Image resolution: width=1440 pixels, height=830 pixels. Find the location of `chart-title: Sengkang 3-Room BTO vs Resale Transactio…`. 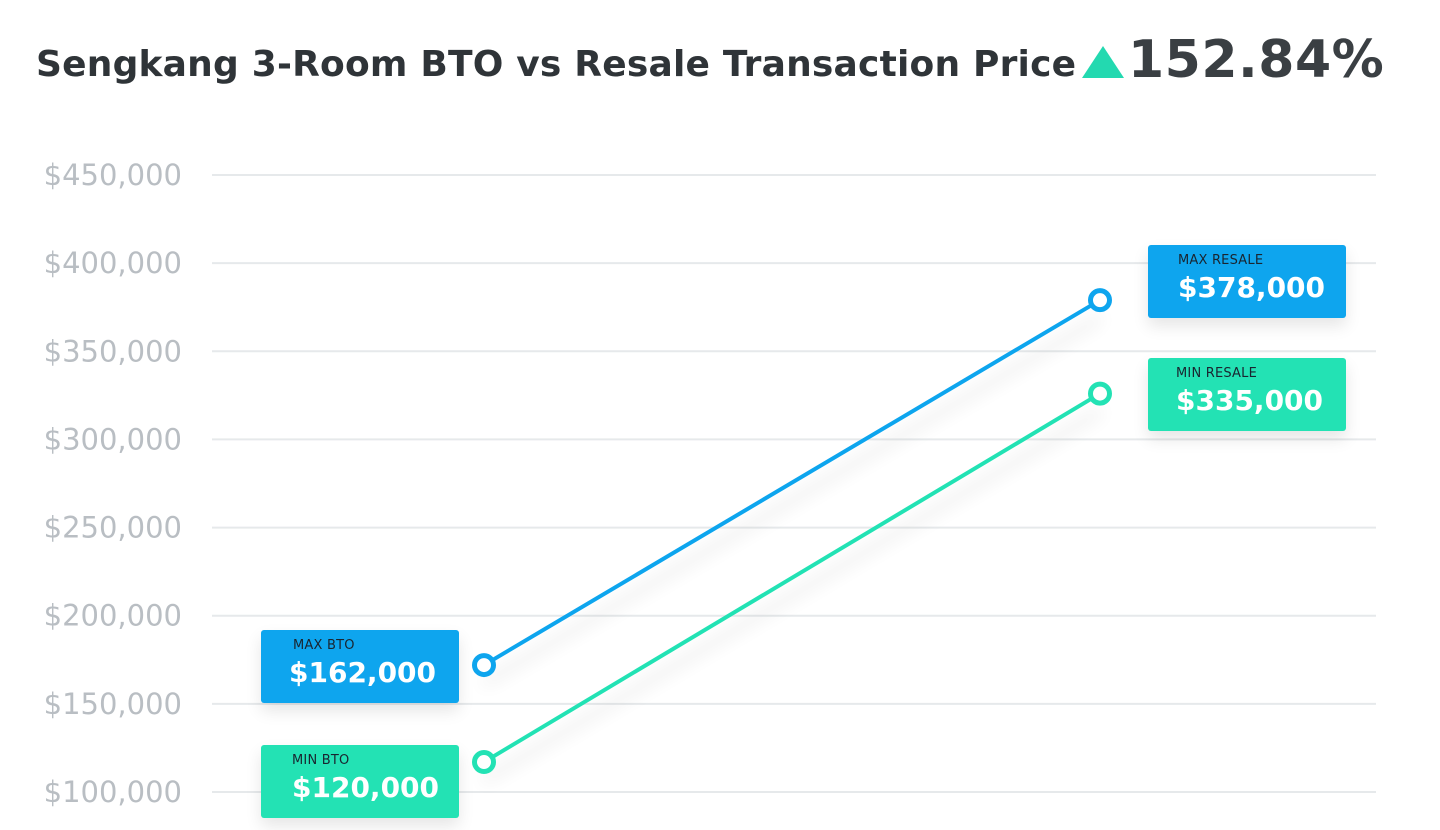

chart-title: Sengkang 3-Room BTO vs Resale Transactio… is located at coordinates (556, 64).